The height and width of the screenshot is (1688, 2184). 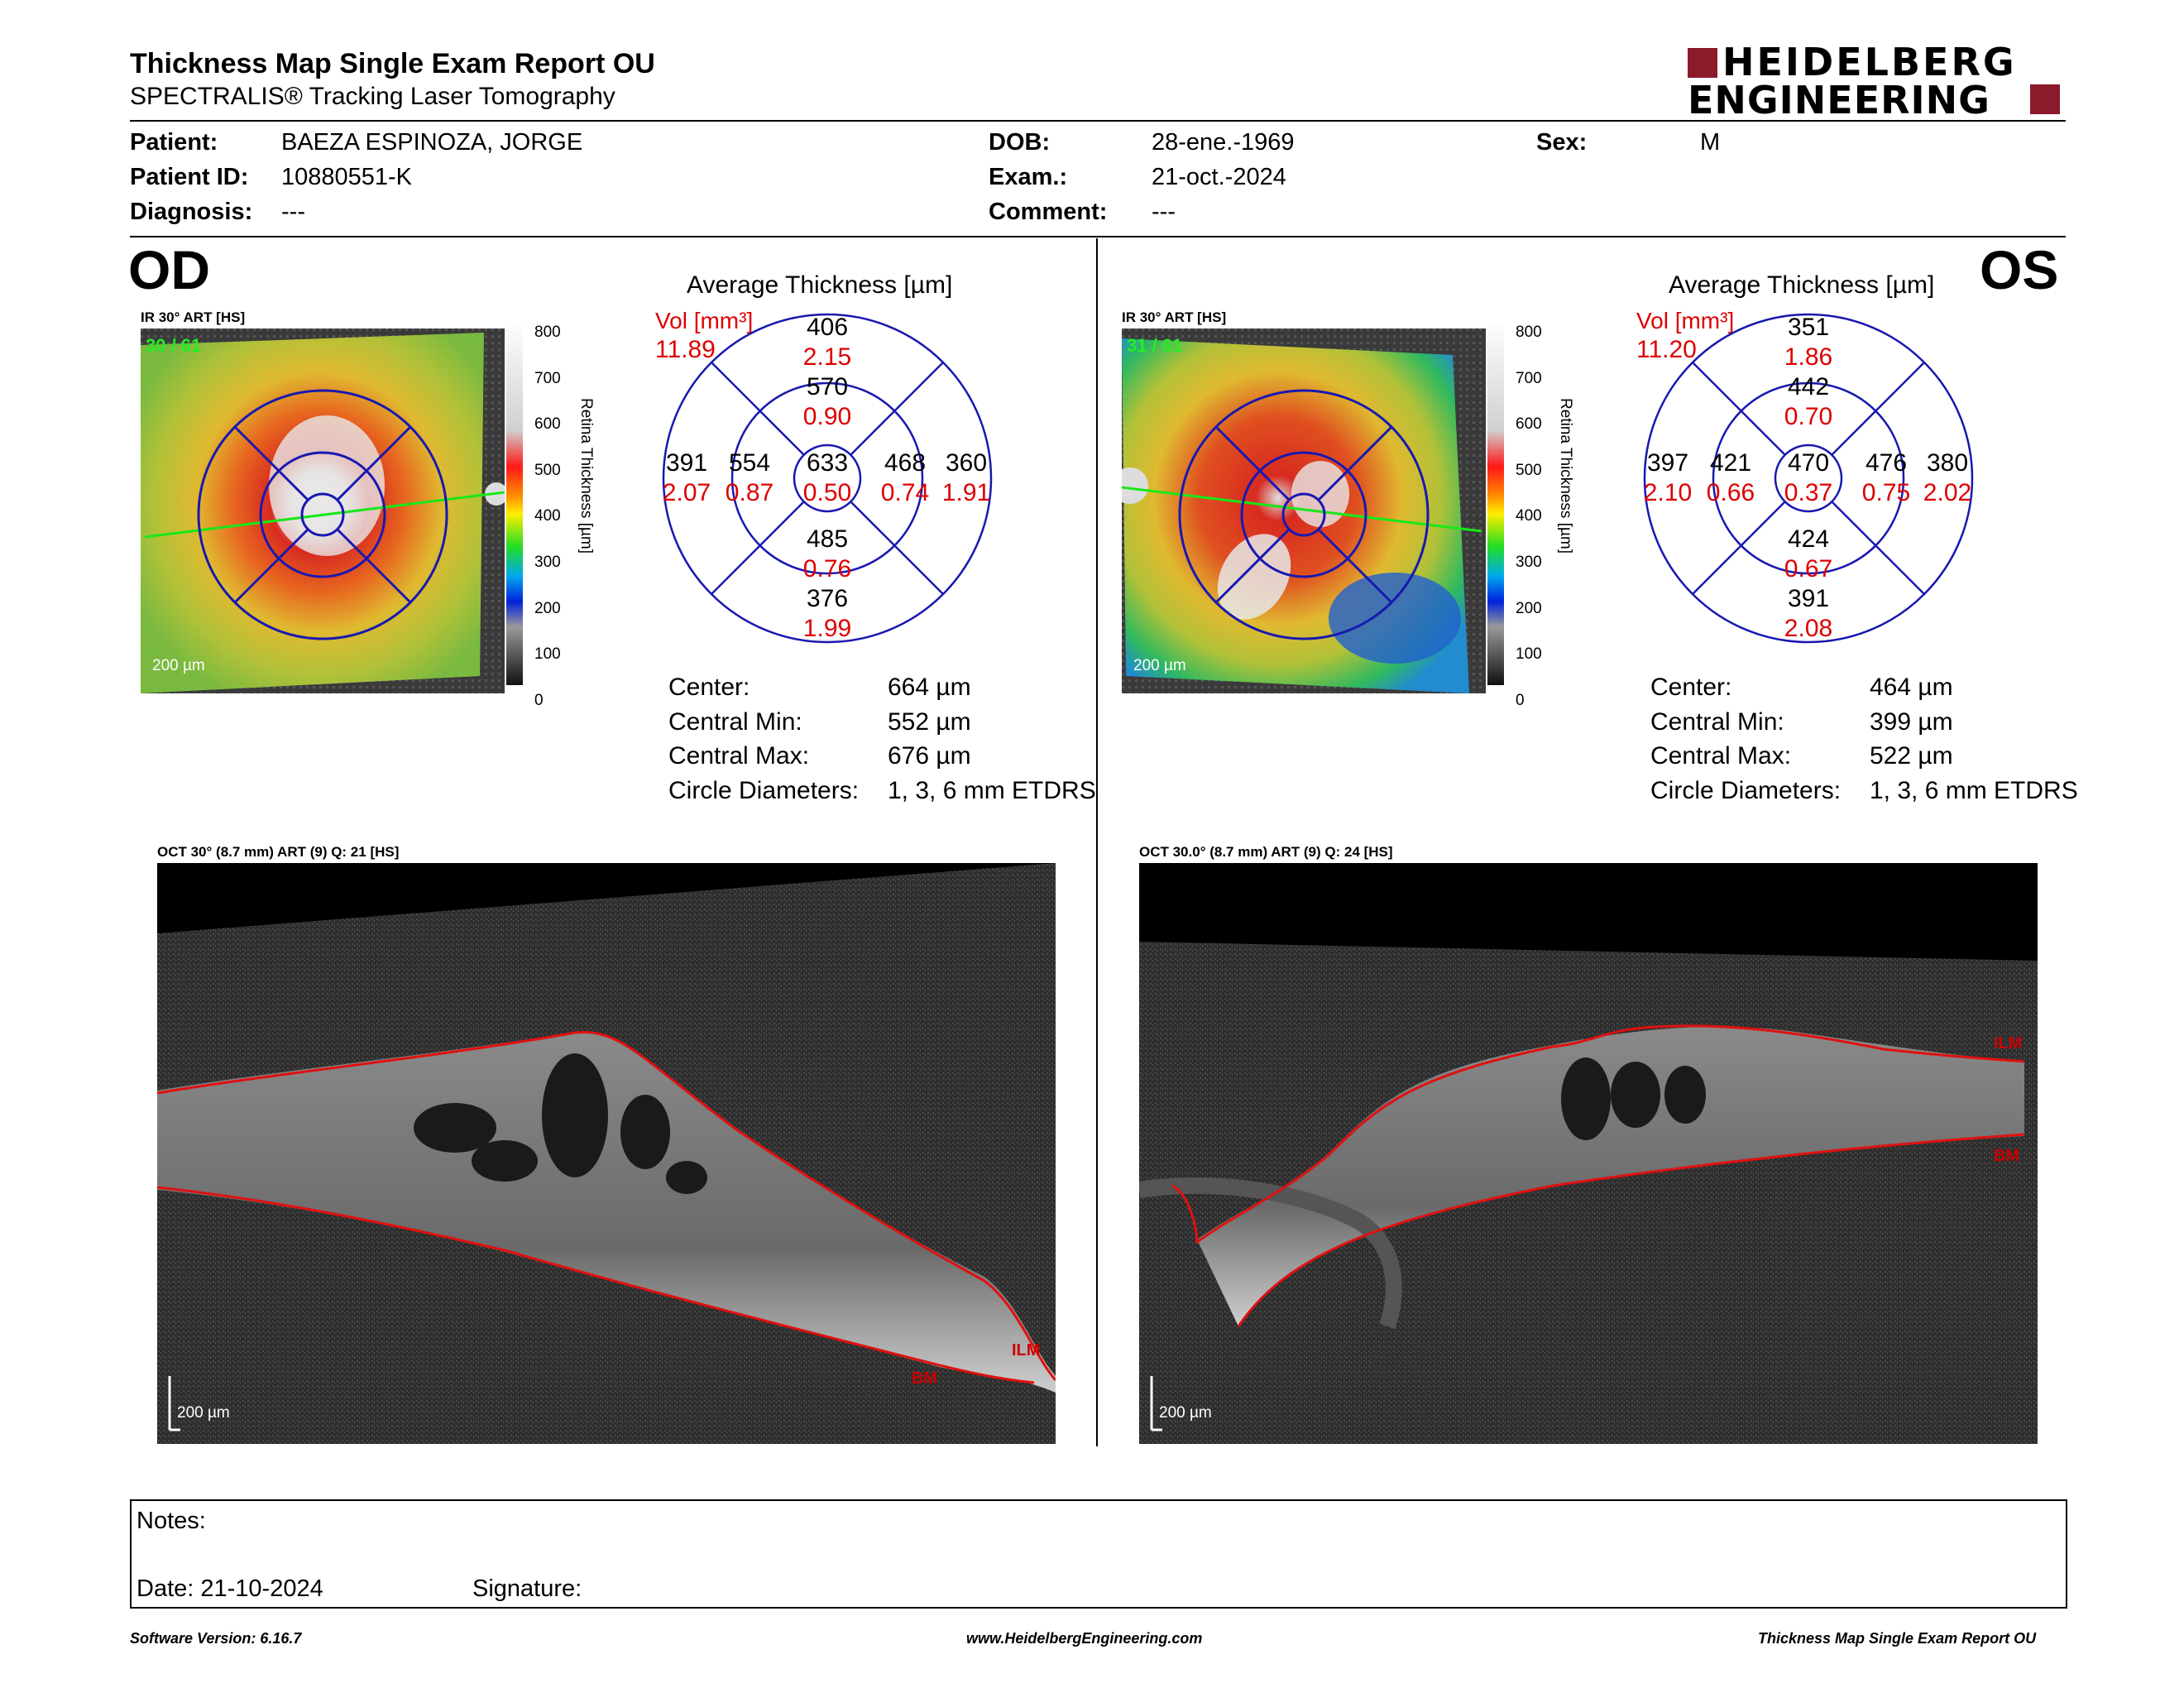 What do you see at coordinates (1878, 81) in the screenshot?
I see `heidelberg-logo: HEIDELBERG ENGINEERING` at bounding box center [1878, 81].